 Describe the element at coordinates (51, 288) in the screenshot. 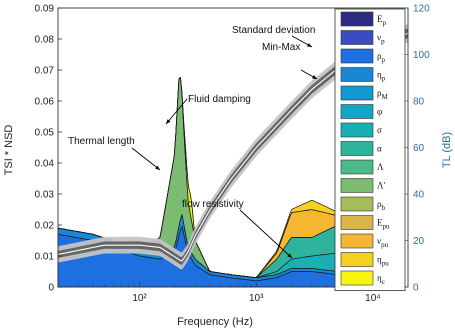

I see `y-tick-label: 0` at that location.